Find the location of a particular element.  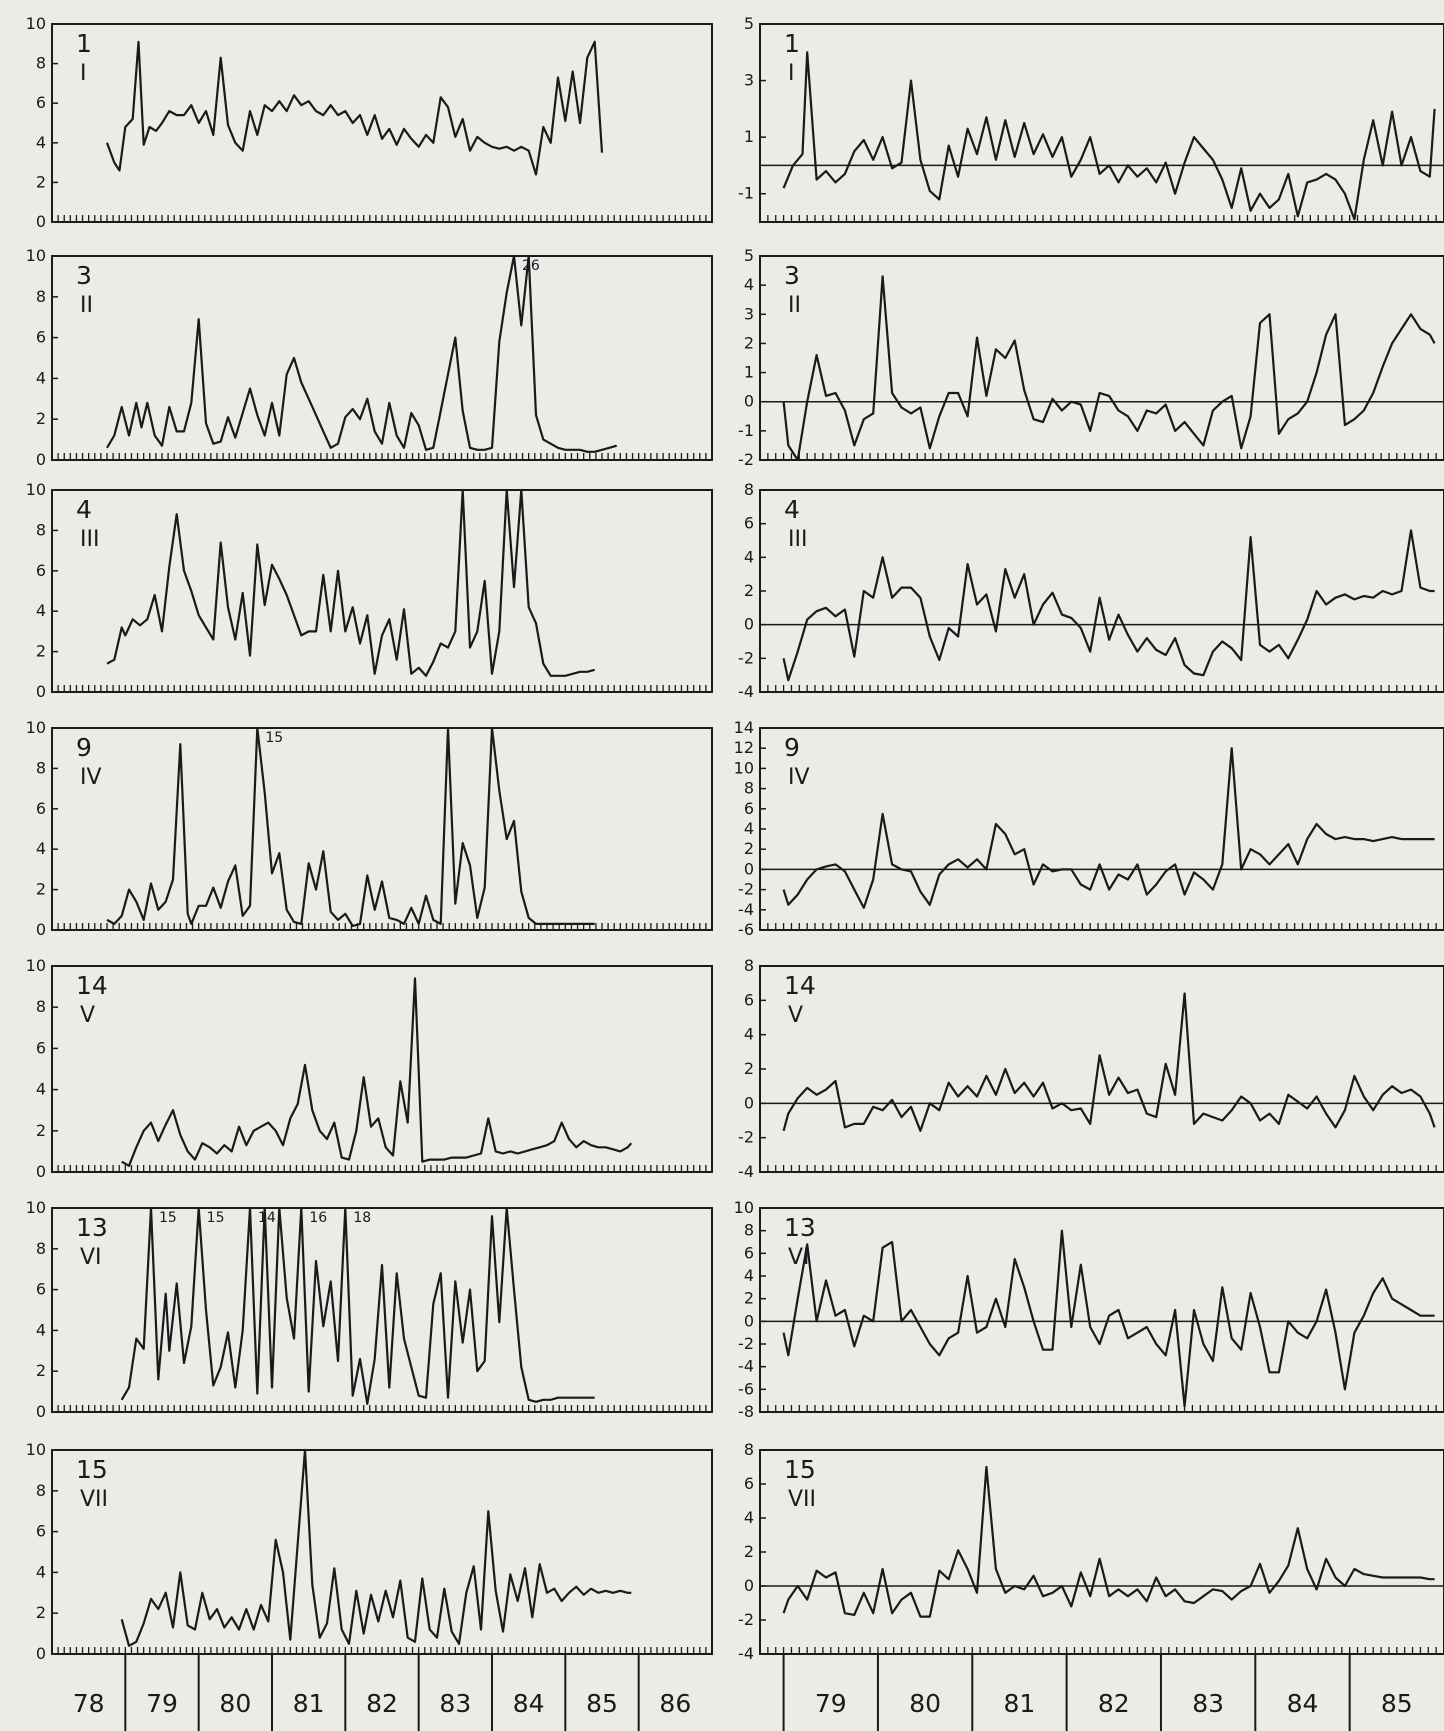

chart-left-1: 10 8 6 4 2 0 1 I is located at coordinates (369, 122).